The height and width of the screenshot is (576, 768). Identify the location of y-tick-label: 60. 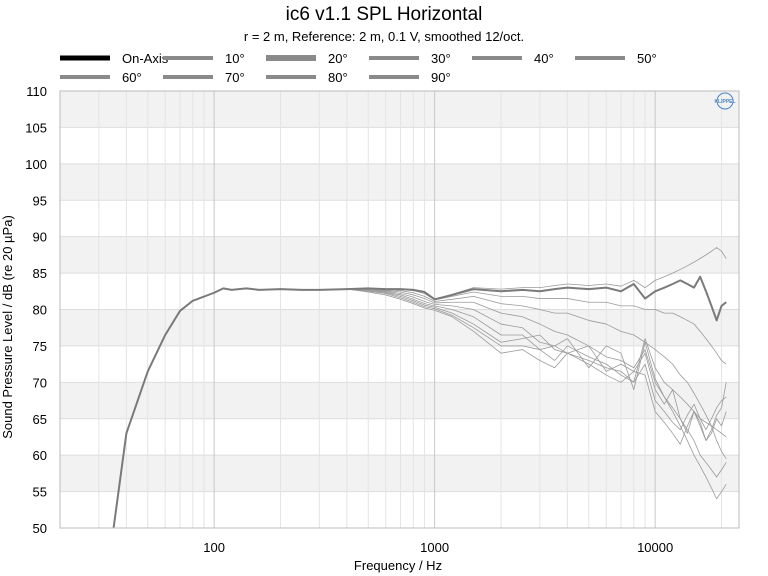
(40, 455).